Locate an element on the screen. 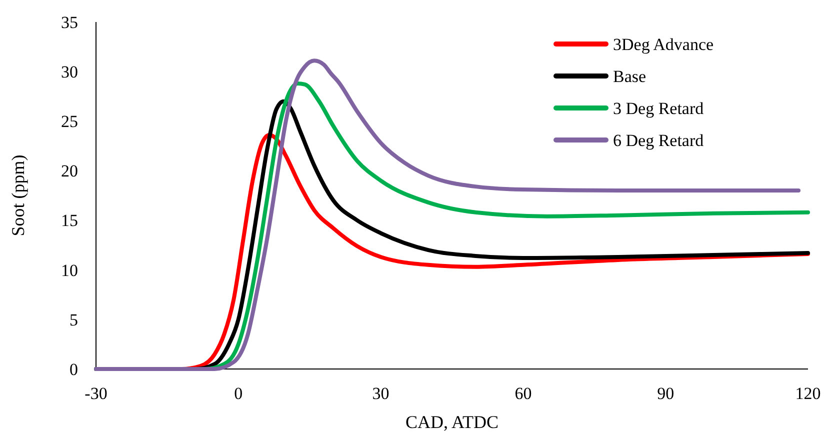 Image resolution: width=825 pixels, height=440 pixels. y-axis-title: Soot (ppm) is located at coordinates (18, 195).